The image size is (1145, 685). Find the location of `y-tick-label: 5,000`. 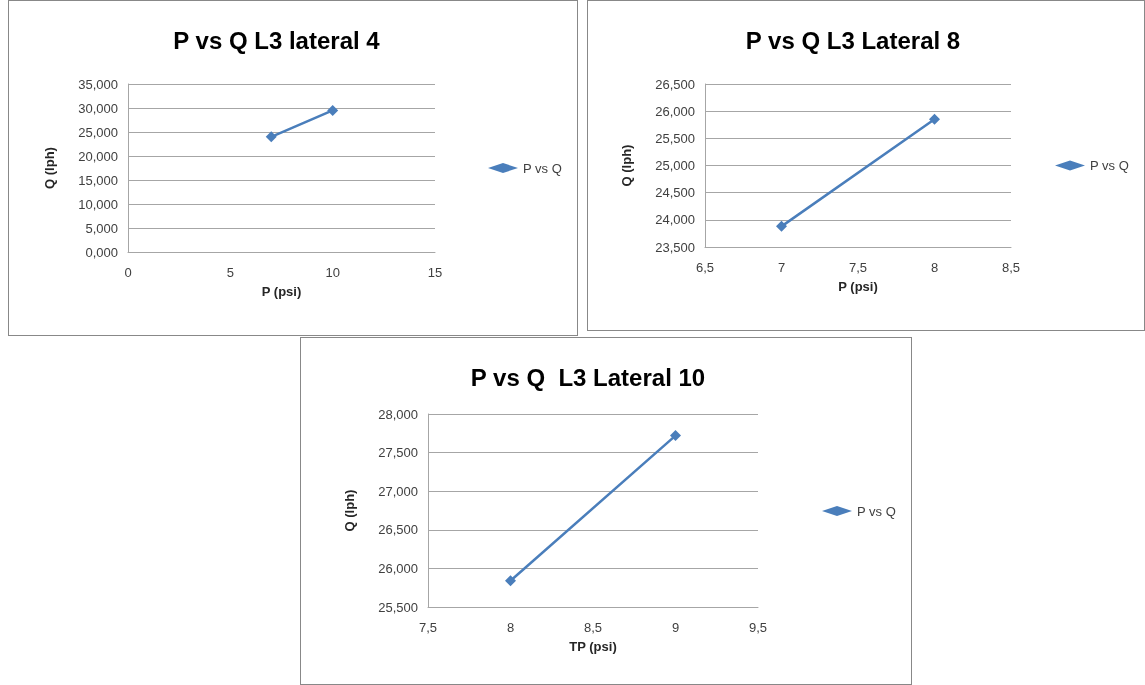

y-tick-label: 5,000 is located at coordinates (101, 228).